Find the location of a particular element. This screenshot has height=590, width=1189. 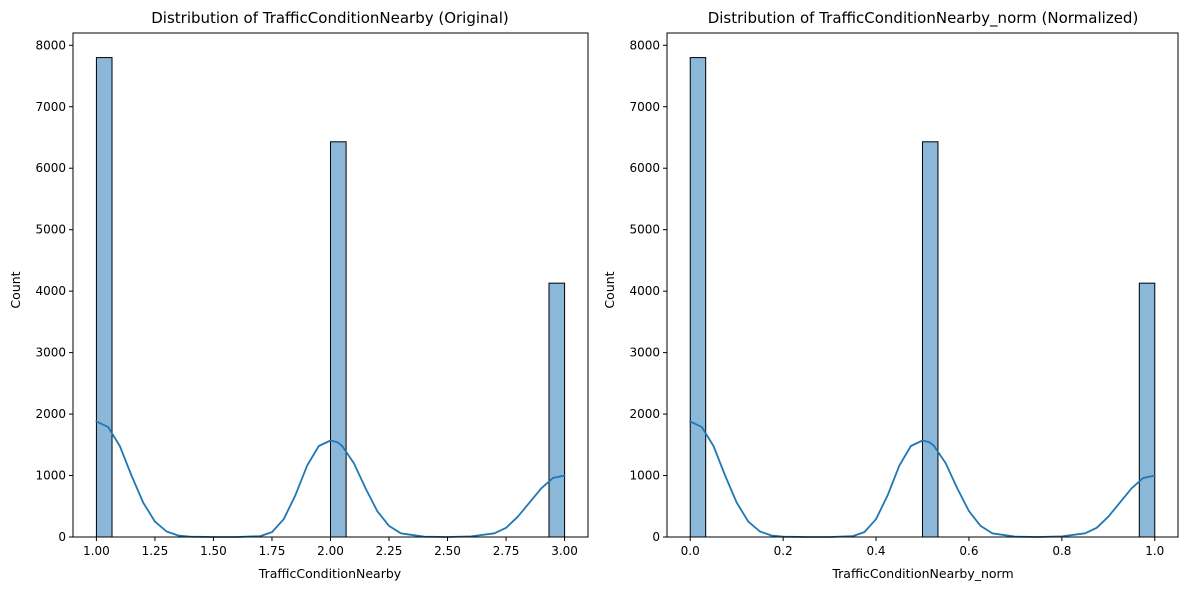

x-axis-label: TrafficConditionNearby is located at coordinates (330, 573).